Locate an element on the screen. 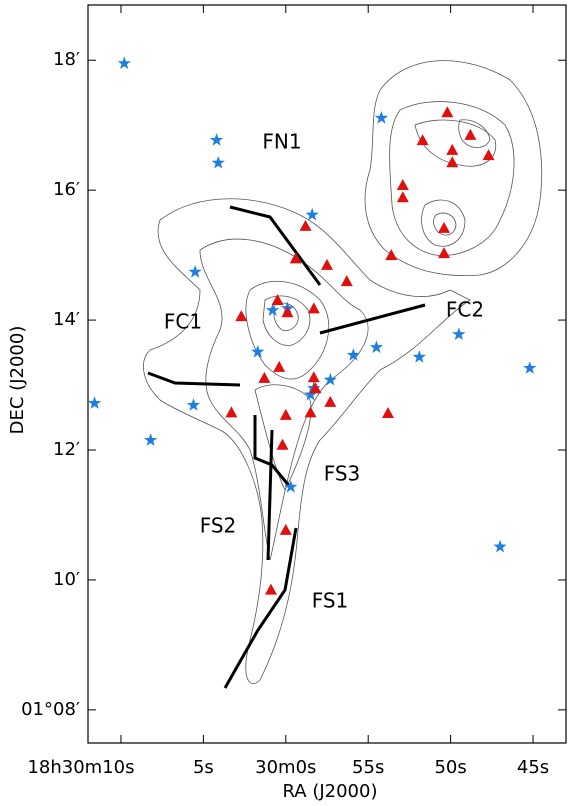 This screenshot has height=806, width=579. annotation: FC2 is located at coordinates (465, 310).